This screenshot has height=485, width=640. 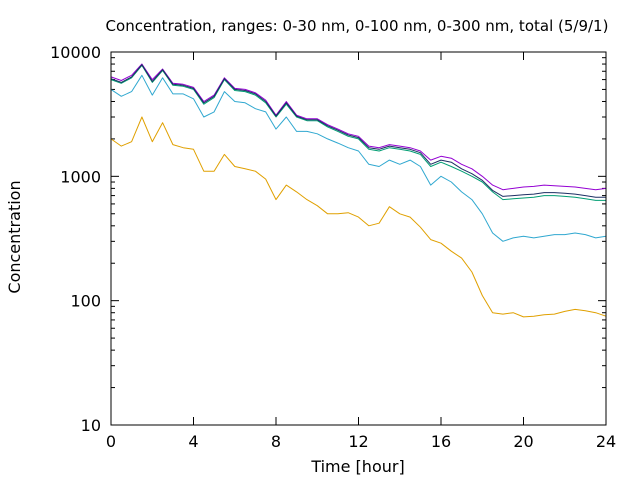 What do you see at coordinates (91, 425) in the screenshot?
I see `y-tick-label: 10` at bounding box center [91, 425].